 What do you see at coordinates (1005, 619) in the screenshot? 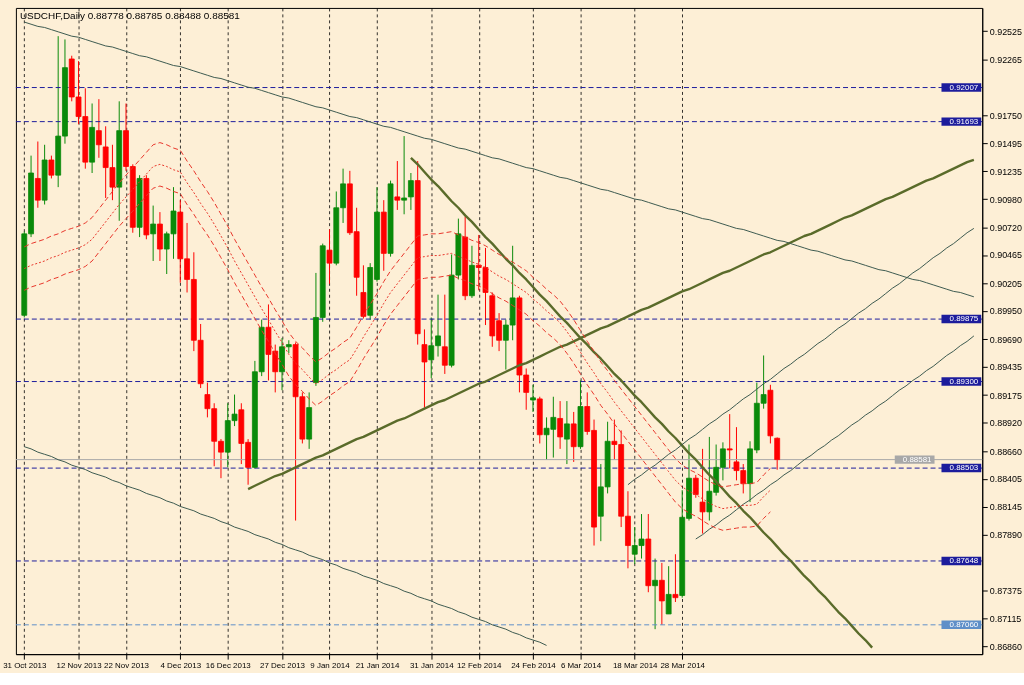
I see `y-tick-label: 0.87115` at bounding box center [1005, 619].